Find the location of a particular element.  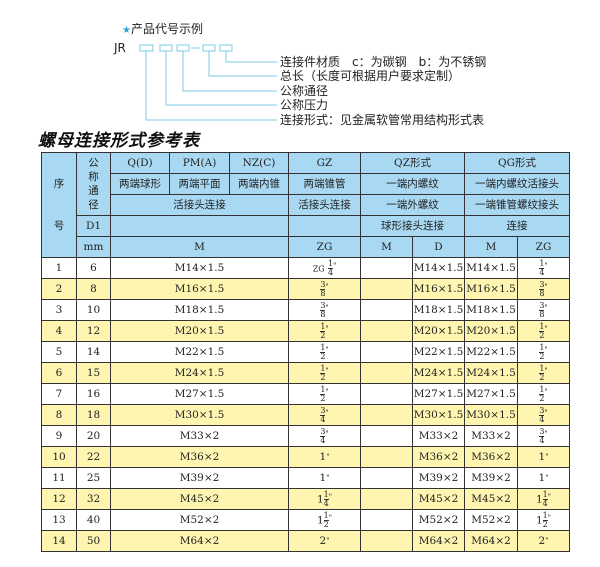

cell-seq: 12 is located at coordinates (59, 499).